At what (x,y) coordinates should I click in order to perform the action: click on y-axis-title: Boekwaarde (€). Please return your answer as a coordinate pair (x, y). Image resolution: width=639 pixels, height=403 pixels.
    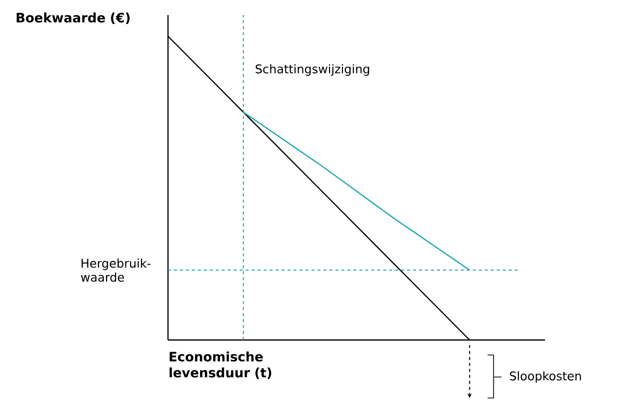
    Looking at the image, I should click on (73, 18).